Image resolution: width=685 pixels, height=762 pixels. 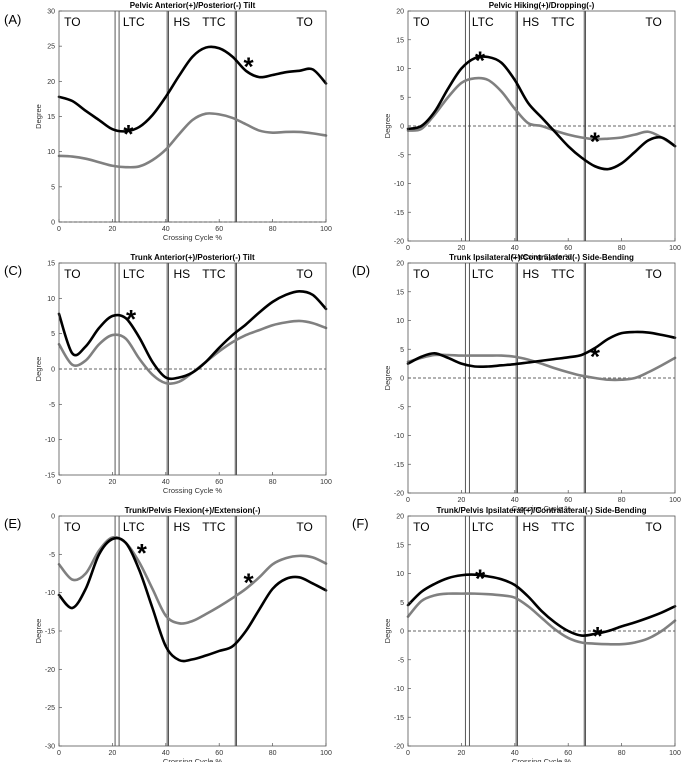 What do you see at coordinates (51, 12) in the screenshot?
I see `y-tick-label: 30` at bounding box center [51, 12].